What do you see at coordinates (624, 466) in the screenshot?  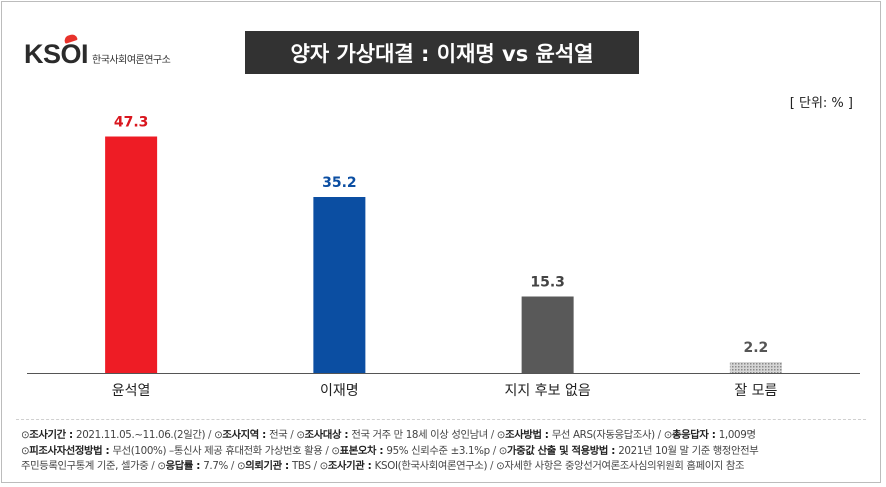 I see `footnote-value: 자세한 사항은 중앙선거여론조사심의위원회 홈페이지 참조` at bounding box center [624, 466].